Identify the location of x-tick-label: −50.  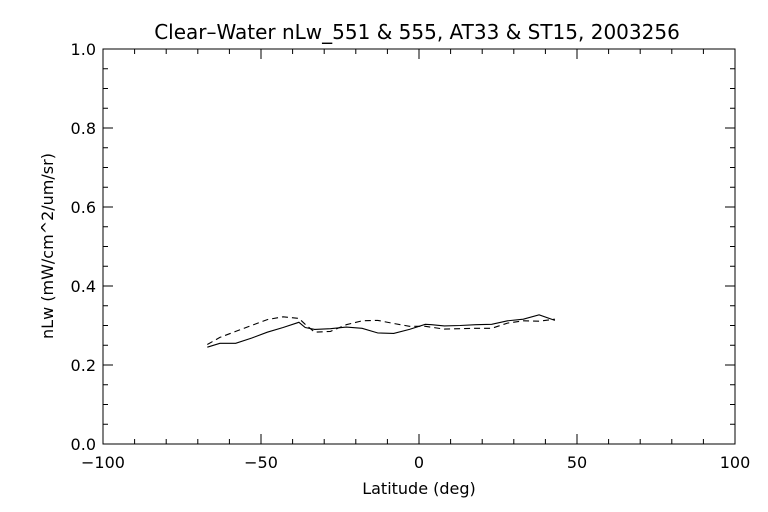
(261, 462).